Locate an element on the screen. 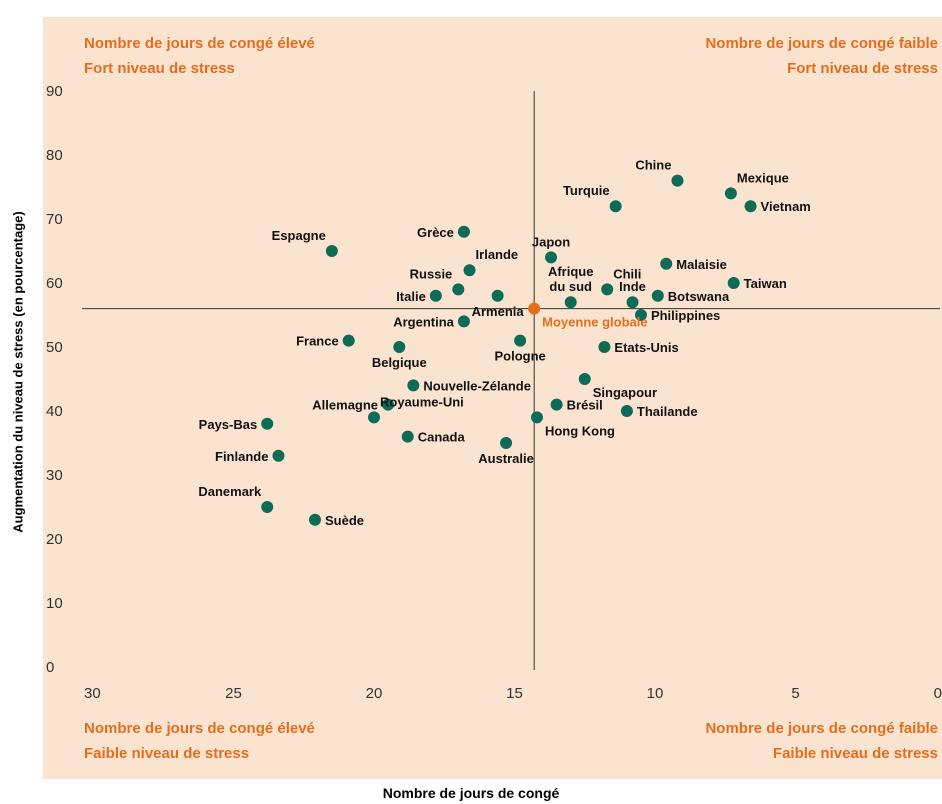 This screenshot has height=804, width=942. point-label-argentina: Argentina is located at coordinates (423, 321).